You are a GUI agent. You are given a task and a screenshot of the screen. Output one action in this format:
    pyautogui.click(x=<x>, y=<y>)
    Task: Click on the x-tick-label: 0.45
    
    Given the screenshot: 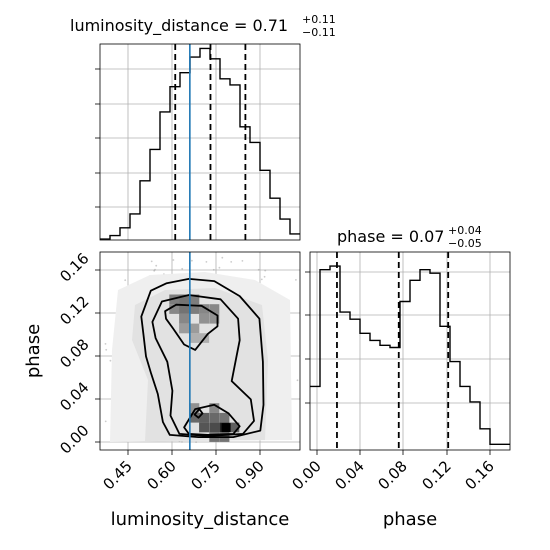 What is the action you would take?
    pyautogui.click(x=117, y=475)
    